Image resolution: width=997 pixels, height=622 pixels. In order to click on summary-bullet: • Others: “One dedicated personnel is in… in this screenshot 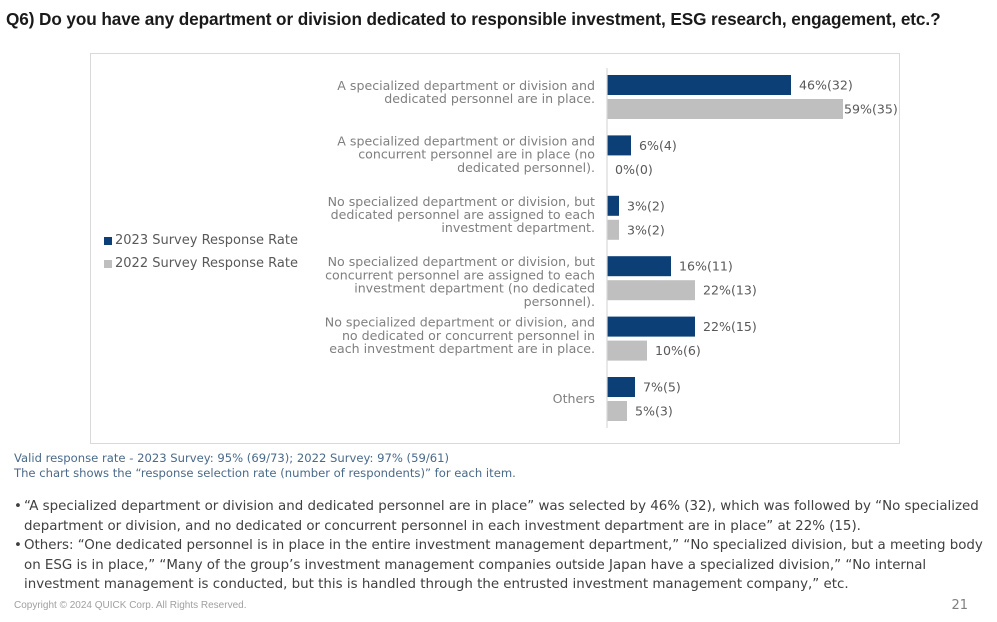, I will do `click(501, 565)`.